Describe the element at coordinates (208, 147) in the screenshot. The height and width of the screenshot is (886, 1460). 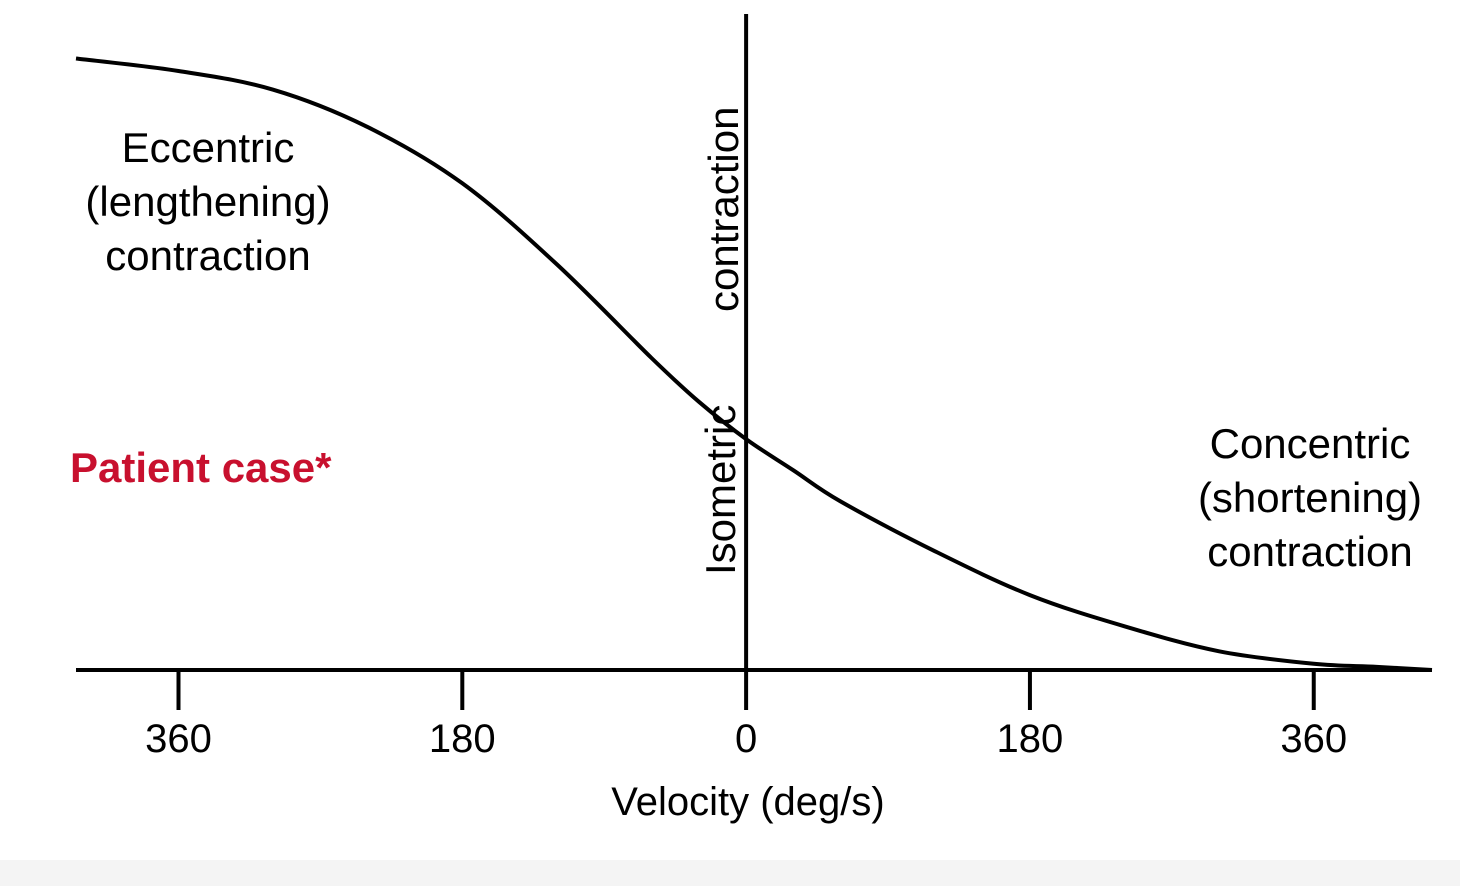
I see `eccentric-label-line-1: Eccentric` at that location.